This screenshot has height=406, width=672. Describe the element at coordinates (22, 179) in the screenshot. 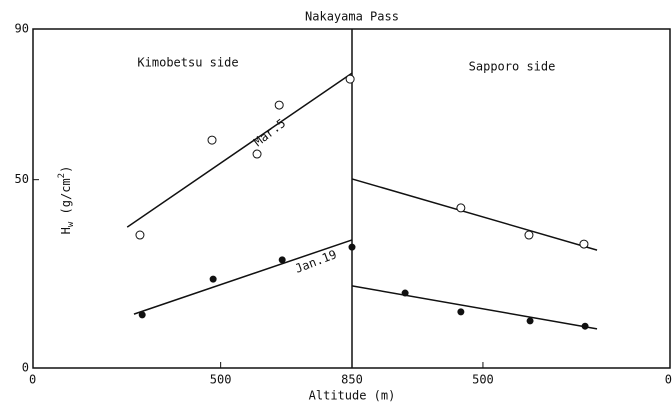

I see `y-tick-label: 50` at that location.